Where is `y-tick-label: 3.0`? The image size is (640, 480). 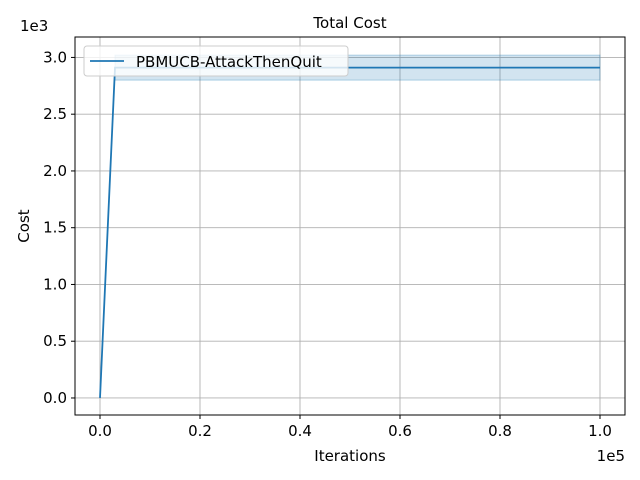 y-tick-label: 3.0 is located at coordinates (55, 57).